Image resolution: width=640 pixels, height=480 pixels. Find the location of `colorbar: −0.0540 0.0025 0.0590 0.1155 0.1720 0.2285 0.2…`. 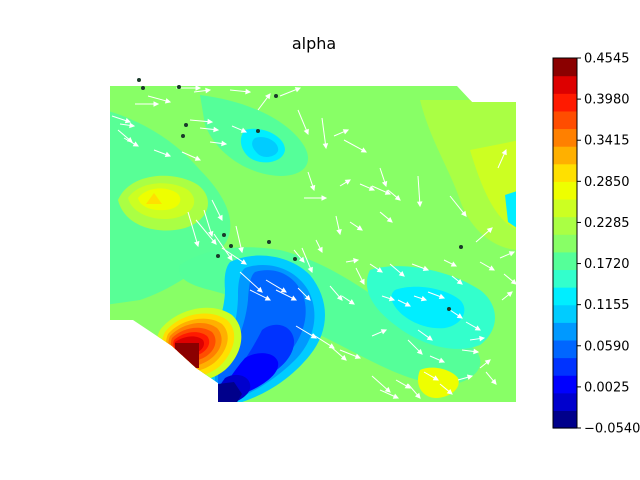

colorbar: −0.0540 0.0025 0.0590 0.1155 0.1720 0.2285 0.2… is located at coordinates (596, 244).